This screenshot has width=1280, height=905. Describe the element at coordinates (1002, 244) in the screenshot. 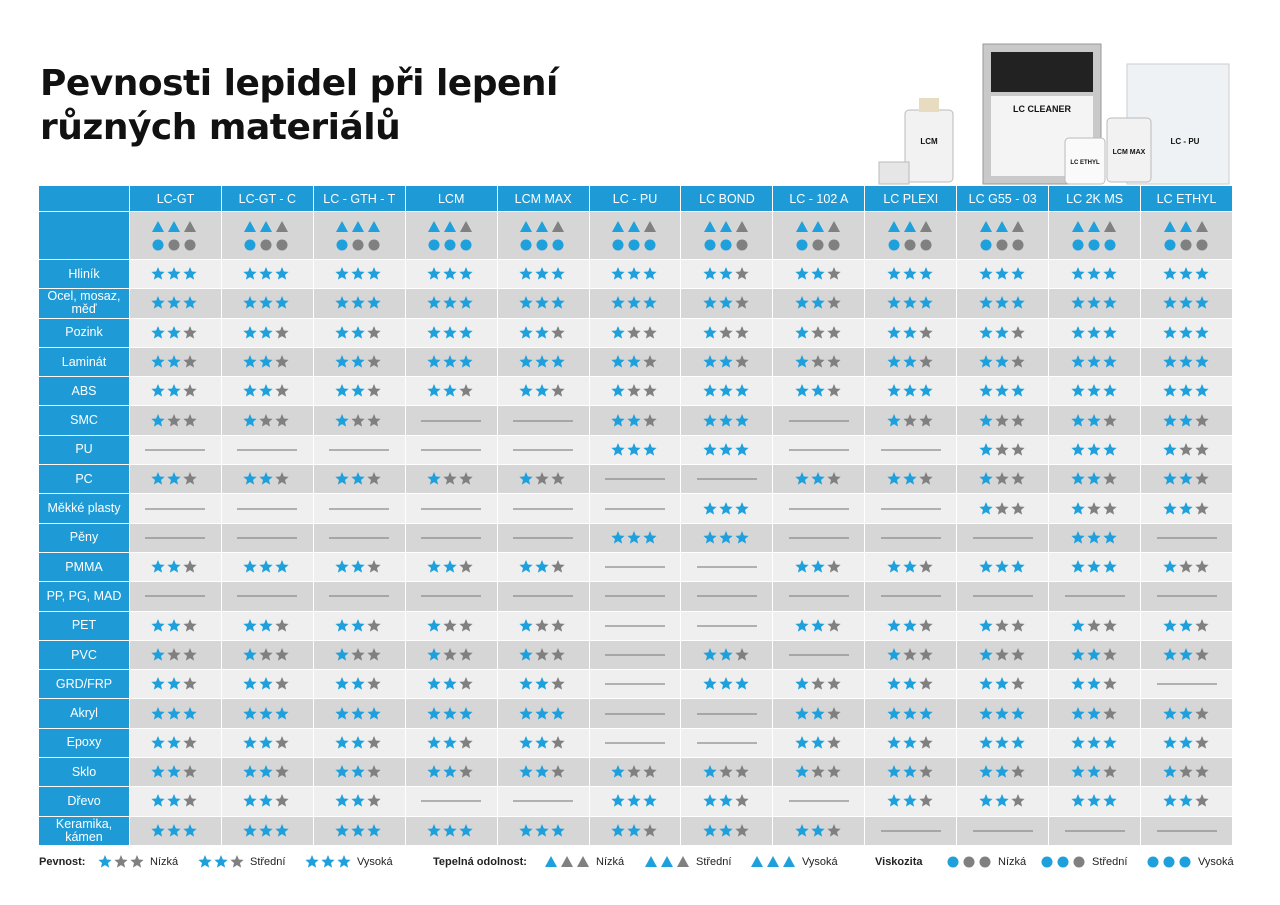

I see `viscosity-rating` at that location.